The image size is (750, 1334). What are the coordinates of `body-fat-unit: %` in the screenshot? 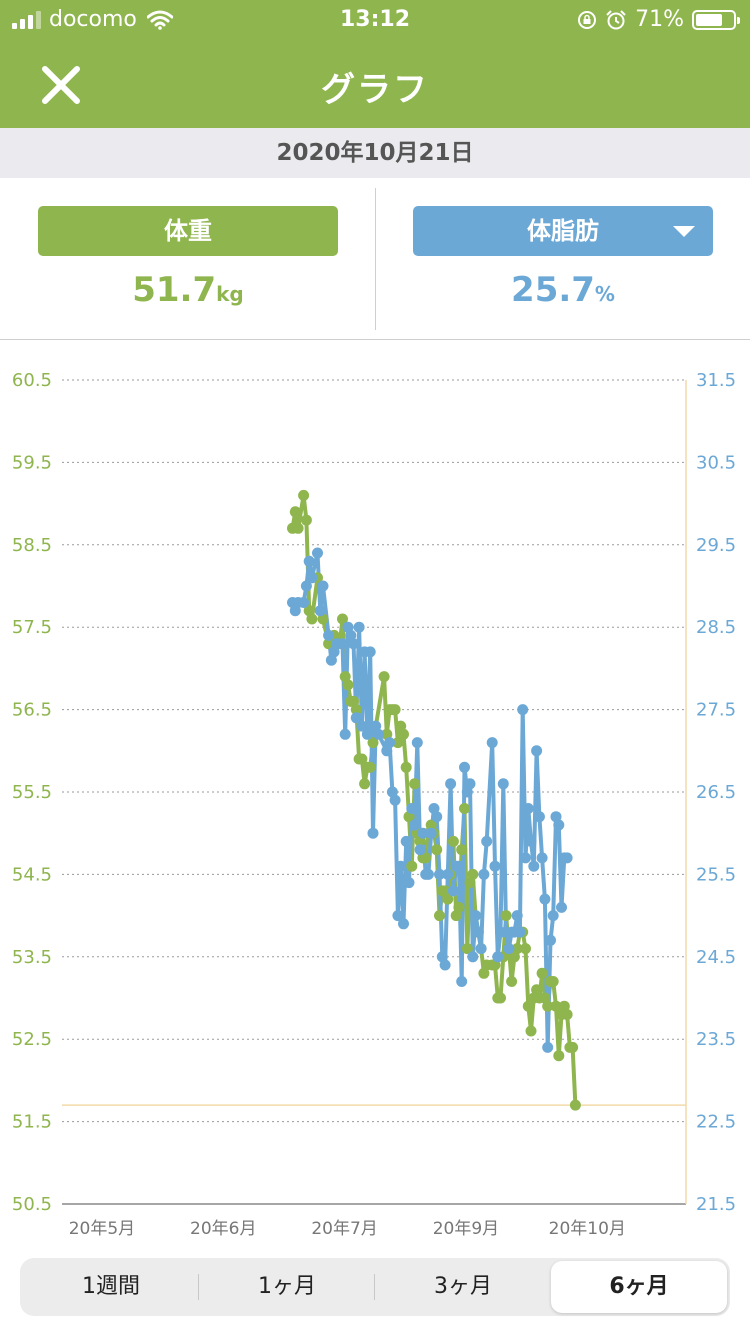 It's located at (604, 294).